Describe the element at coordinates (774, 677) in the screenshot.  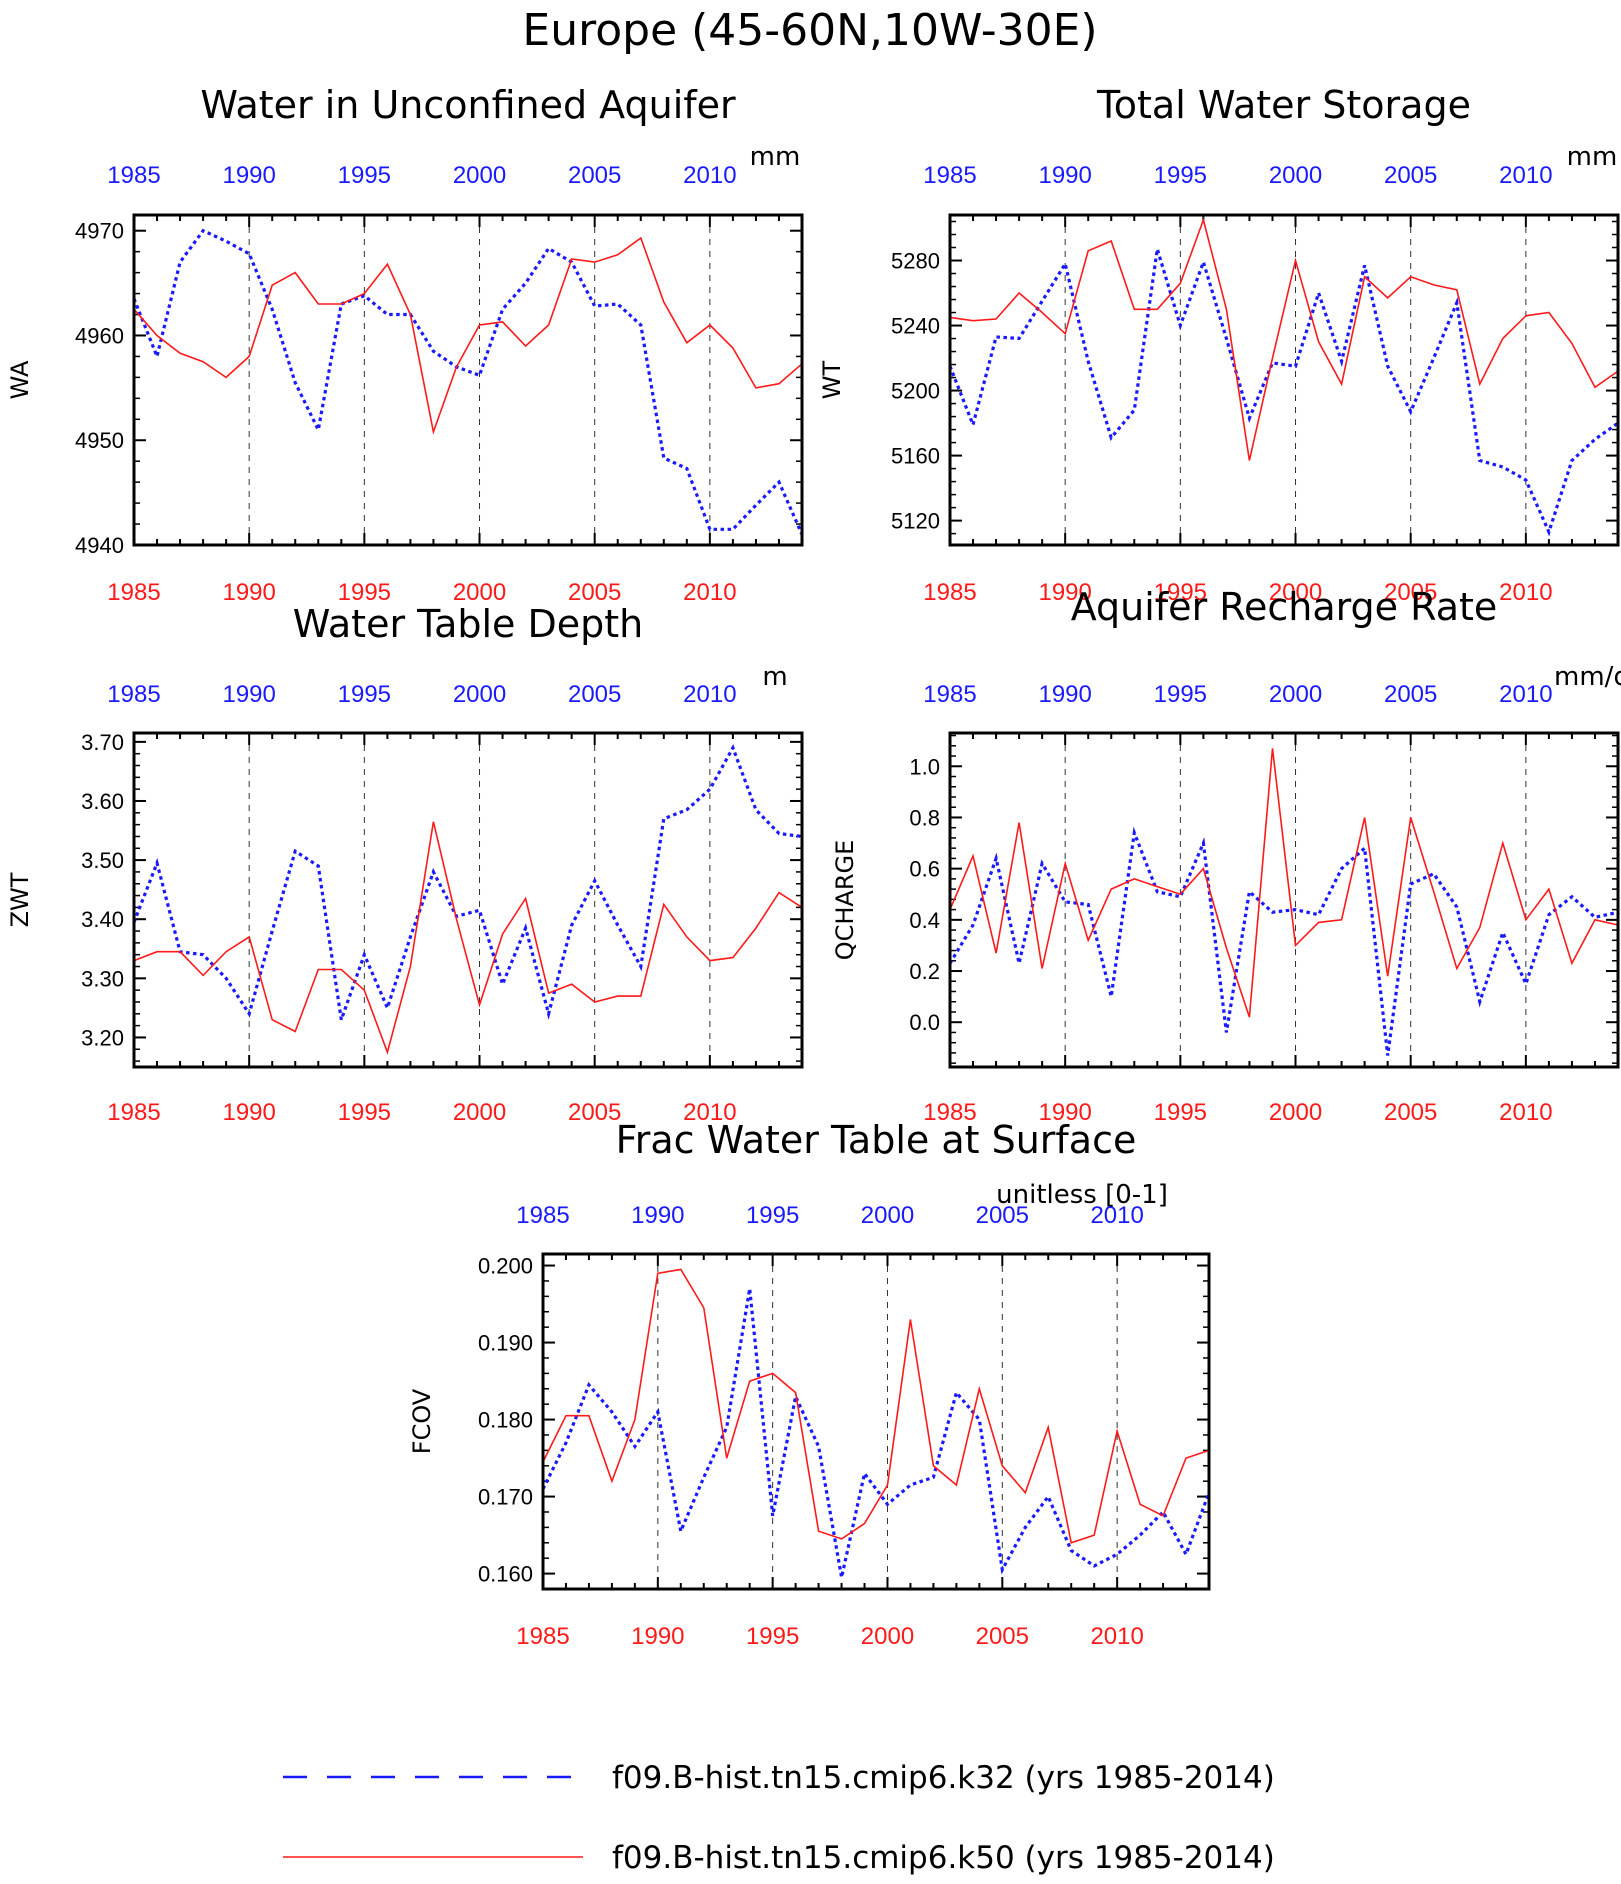
I see `units-label: m` at that location.